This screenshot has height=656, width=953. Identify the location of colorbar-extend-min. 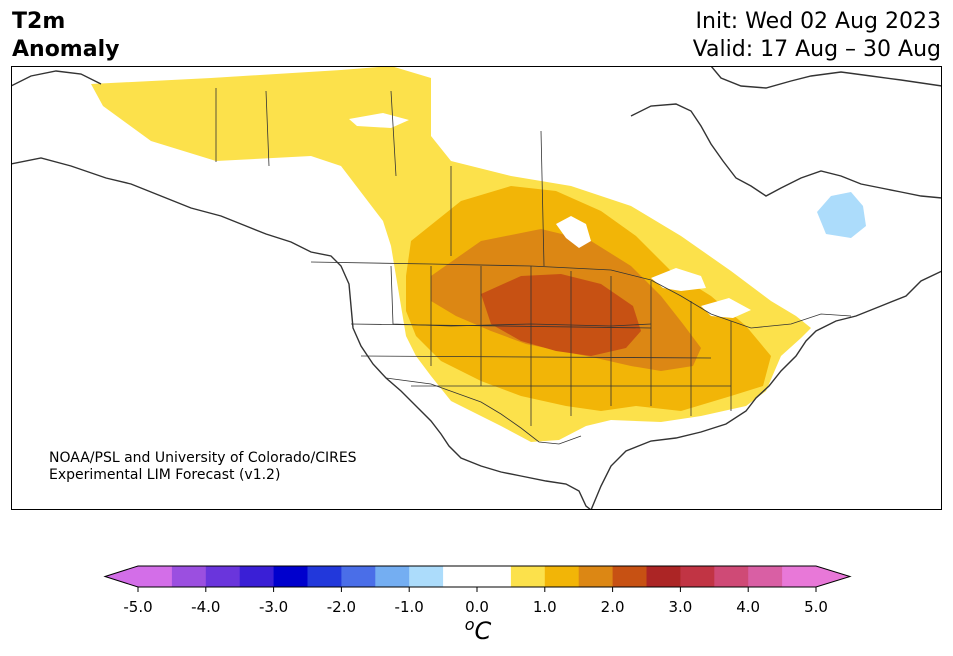
(121, 576).